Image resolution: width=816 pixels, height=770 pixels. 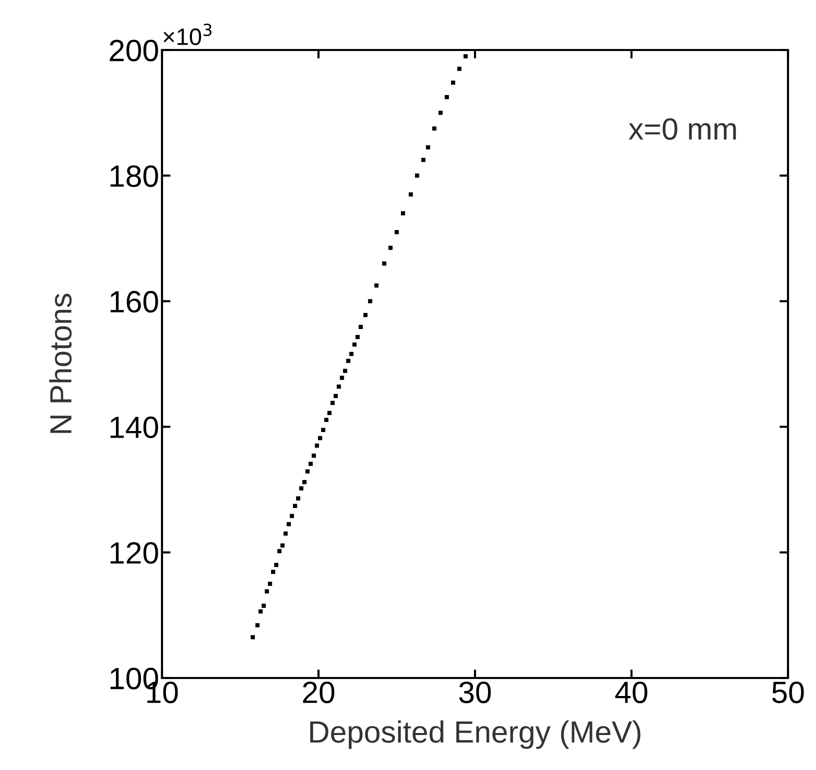 What do you see at coordinates (475, 693) in the screenshot?
I see `x-tick-label: 30` at bounding box center [475, 693].